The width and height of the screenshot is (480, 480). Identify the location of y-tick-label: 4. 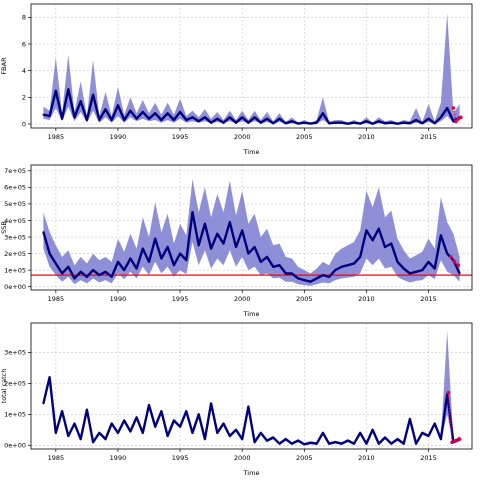
(24, 71).